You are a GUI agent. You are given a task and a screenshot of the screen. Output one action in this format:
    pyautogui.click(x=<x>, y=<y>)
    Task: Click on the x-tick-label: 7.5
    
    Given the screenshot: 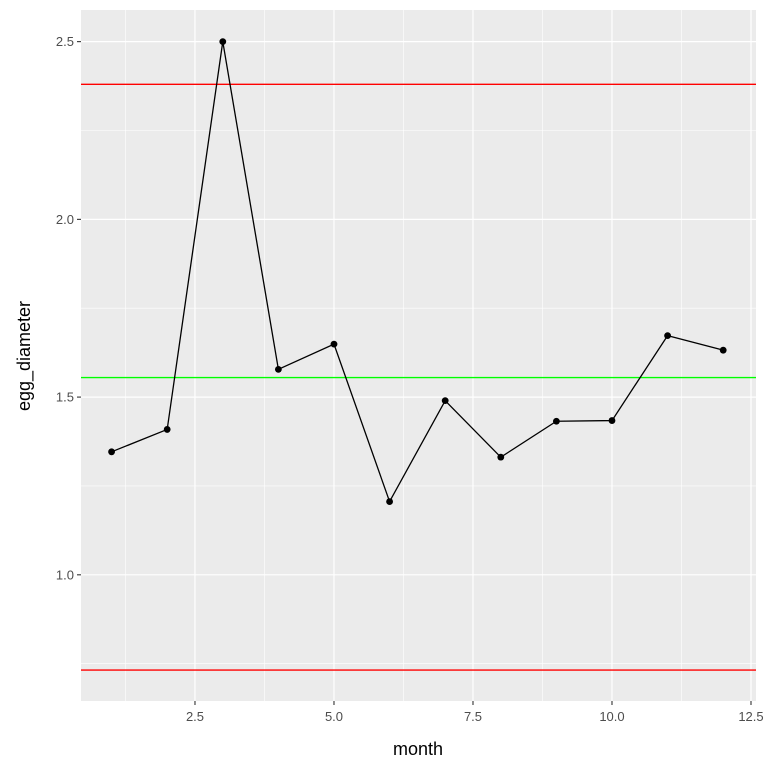 What is the action you would take?
    pyautogui.click(x=473, y=716)
    